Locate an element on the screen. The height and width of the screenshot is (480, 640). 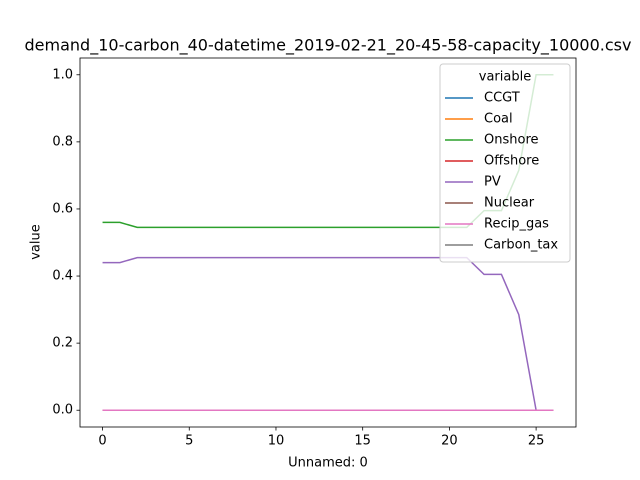
y-axis-label: value is located at coordinates (36, 242).